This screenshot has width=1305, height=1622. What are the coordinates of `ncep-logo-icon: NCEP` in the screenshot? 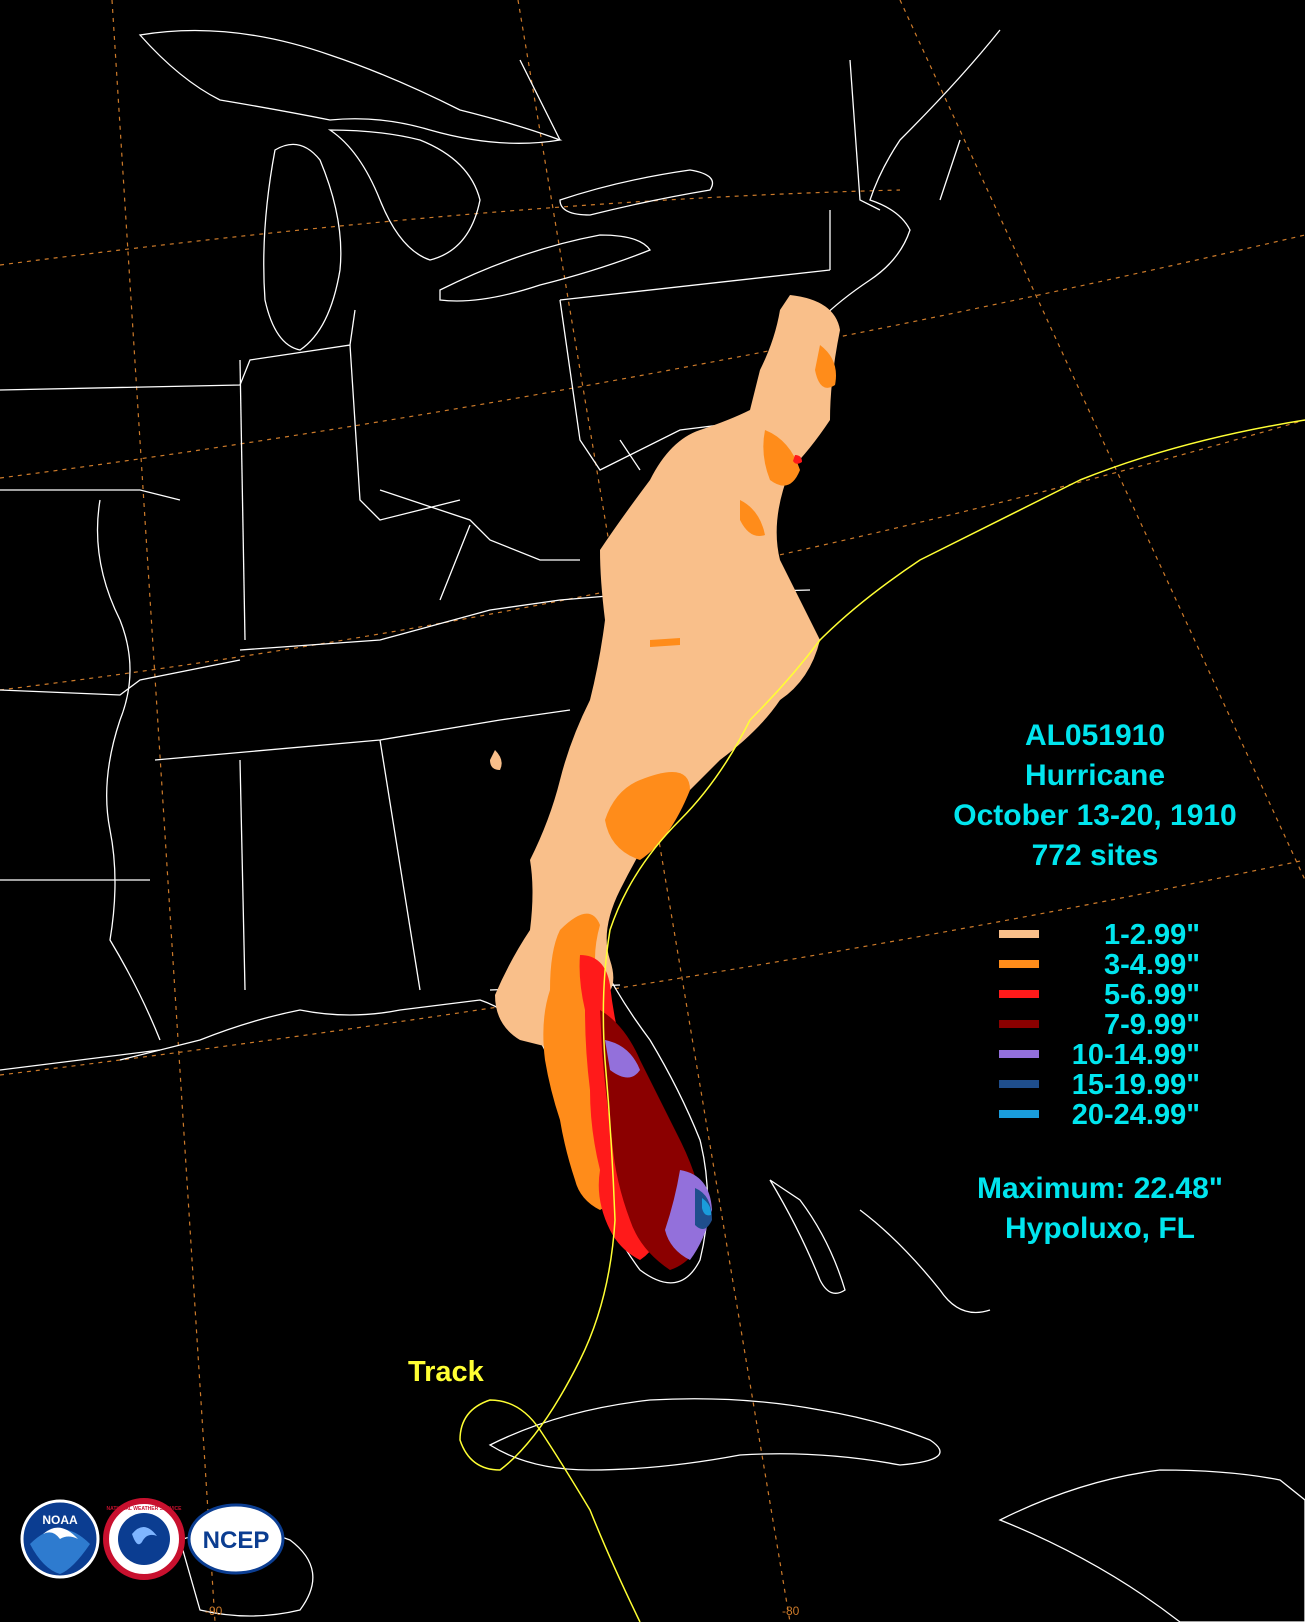 It's located at (236, 1539).